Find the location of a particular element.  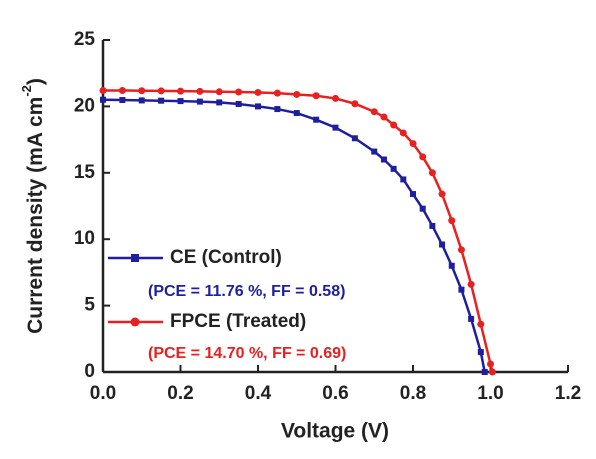

y-tick-label: 10 is located at coordinates (84, 238).